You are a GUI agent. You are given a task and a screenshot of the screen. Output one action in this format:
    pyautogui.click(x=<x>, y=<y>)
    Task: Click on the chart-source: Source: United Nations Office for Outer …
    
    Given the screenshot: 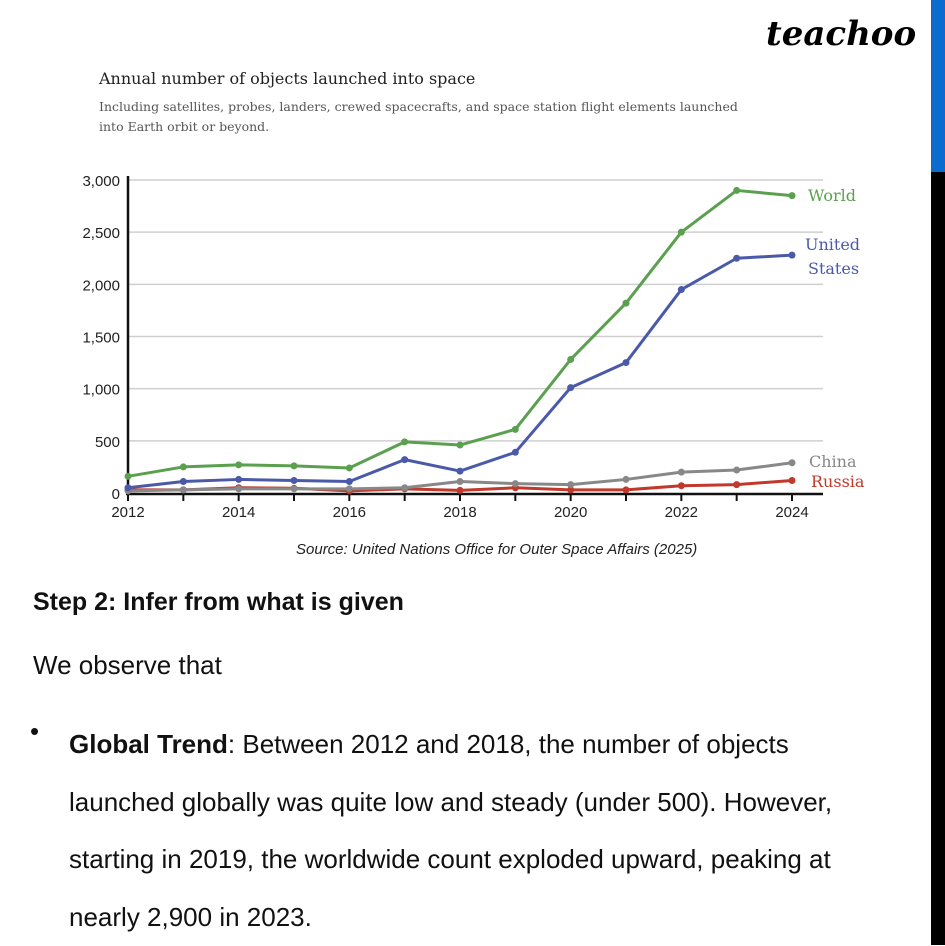 What is the action you would take?
    pyautogui.click(x=497, y=549)
    